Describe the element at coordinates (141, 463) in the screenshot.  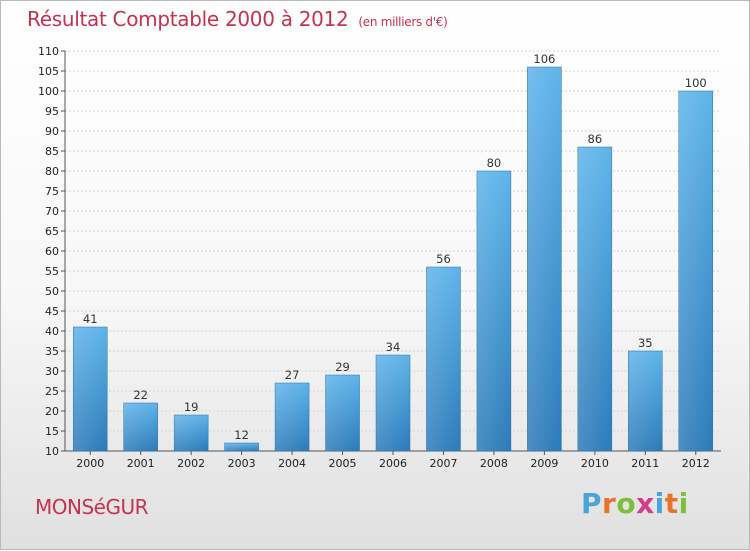
I see `x-tick-label: 2001` at that location.